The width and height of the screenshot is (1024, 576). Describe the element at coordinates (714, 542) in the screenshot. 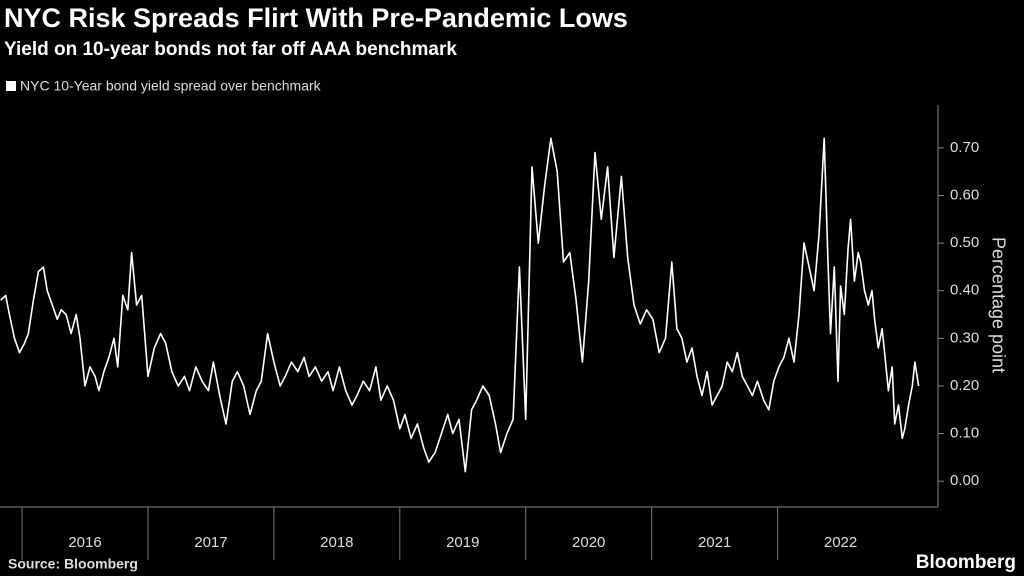

I see `x-tick-label: 2021` at that location.